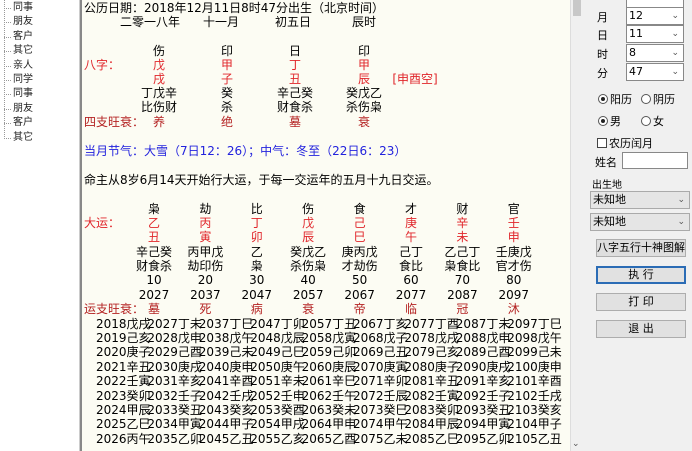 The image size is (692, 451). Describe the element at coordinates (257, 295) in the screenshot. I see `dayun-year: 2047` at that location.